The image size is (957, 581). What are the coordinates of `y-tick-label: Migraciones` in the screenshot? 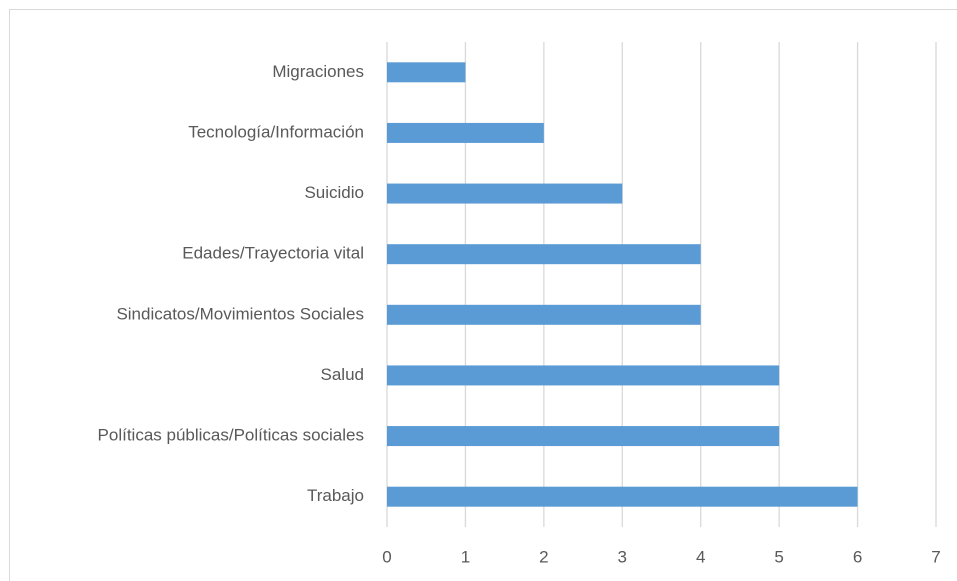 It's located at (318, 71).